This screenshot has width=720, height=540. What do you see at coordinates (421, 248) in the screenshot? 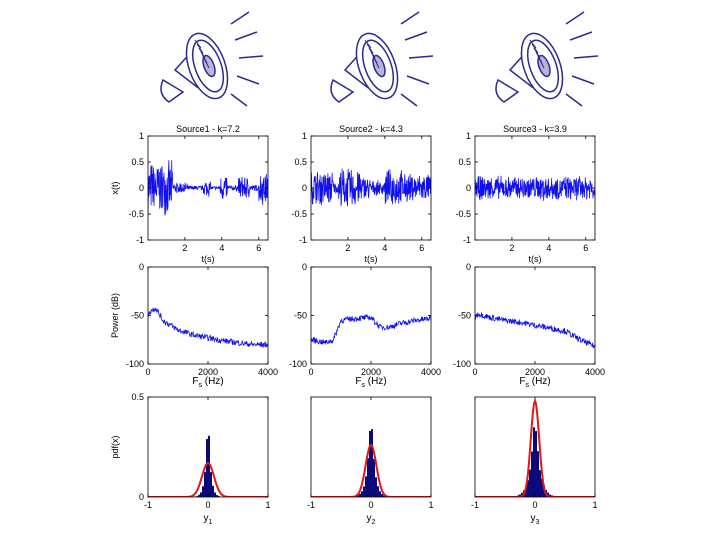
I see `x-tick-label: 6` at bounding box center [421, 248].